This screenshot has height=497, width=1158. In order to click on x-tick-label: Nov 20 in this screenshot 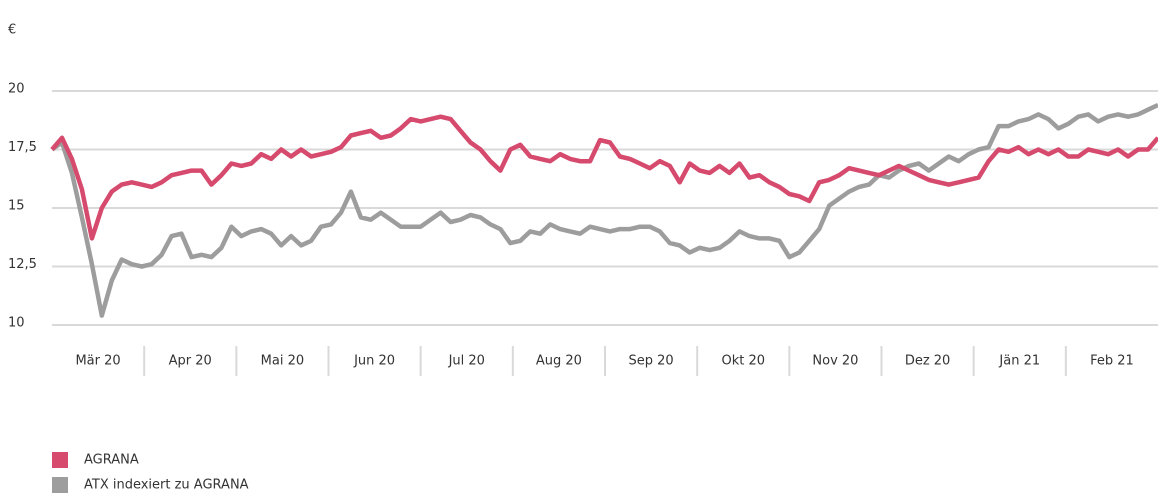, I will do `click(835, 361)`.